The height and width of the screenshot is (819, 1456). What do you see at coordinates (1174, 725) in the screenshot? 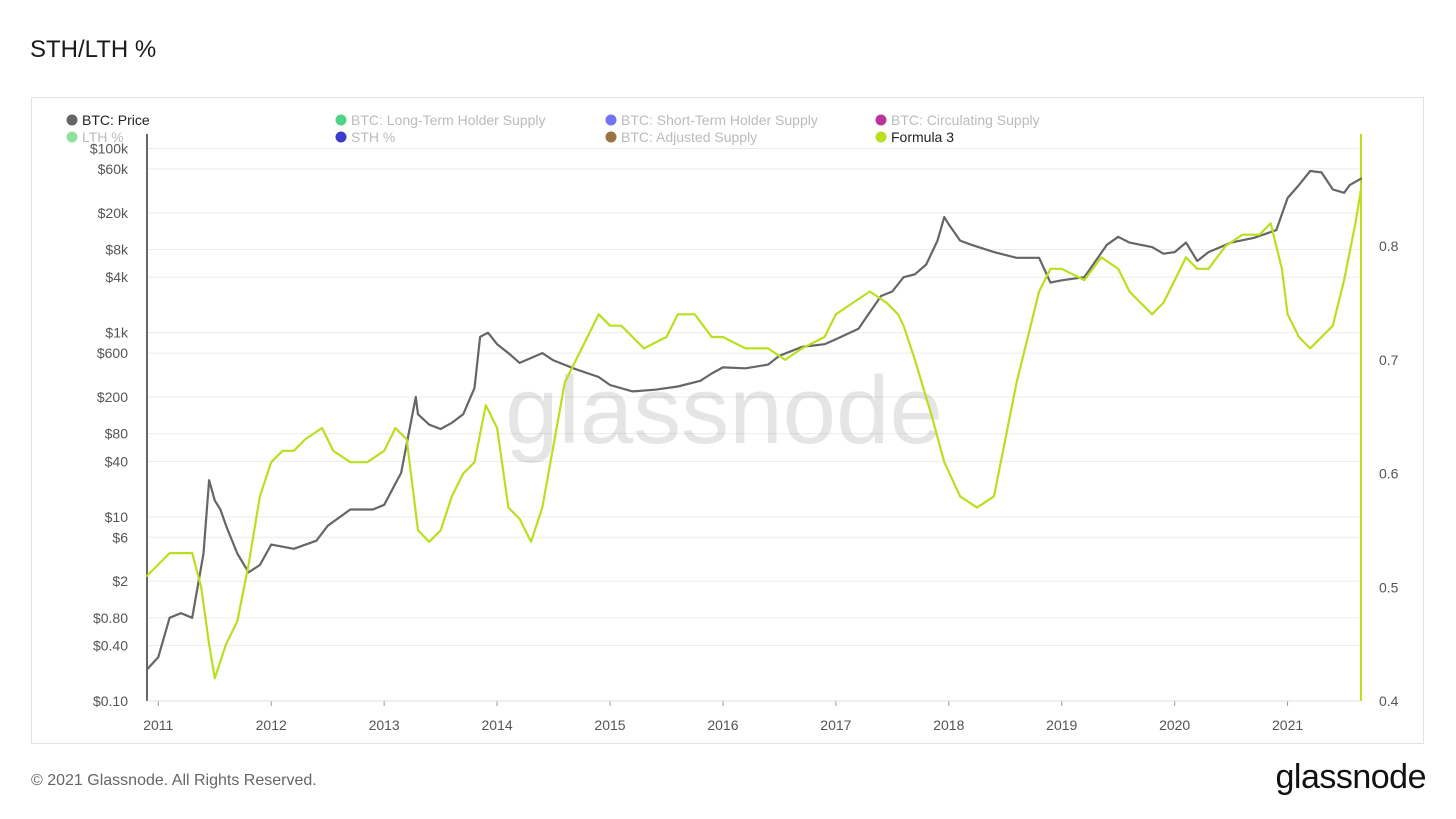
I see `x-tick-label: 2020` at bounding box center [1174, 725].